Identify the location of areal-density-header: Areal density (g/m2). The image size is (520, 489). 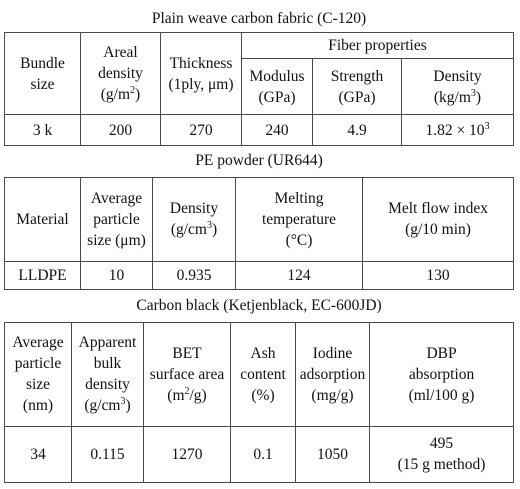
(120, 73).